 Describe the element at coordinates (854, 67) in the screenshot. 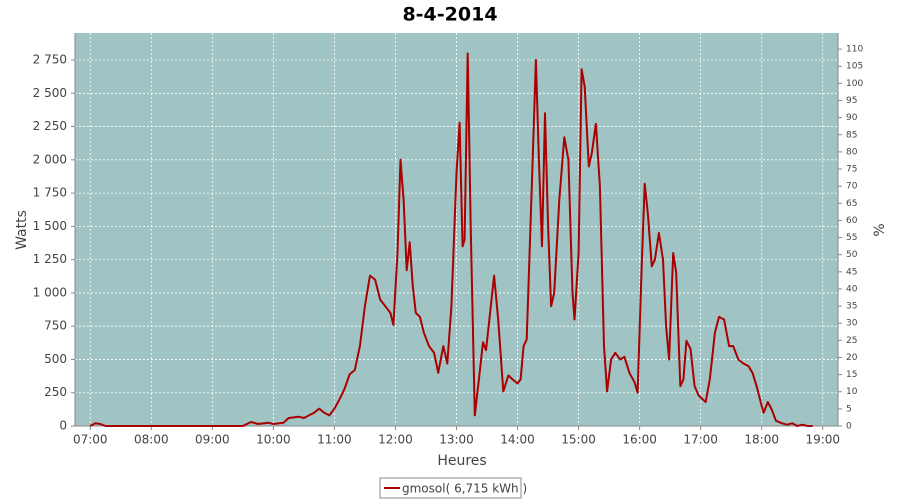

I see `y2-tick-label: 105` at that location.